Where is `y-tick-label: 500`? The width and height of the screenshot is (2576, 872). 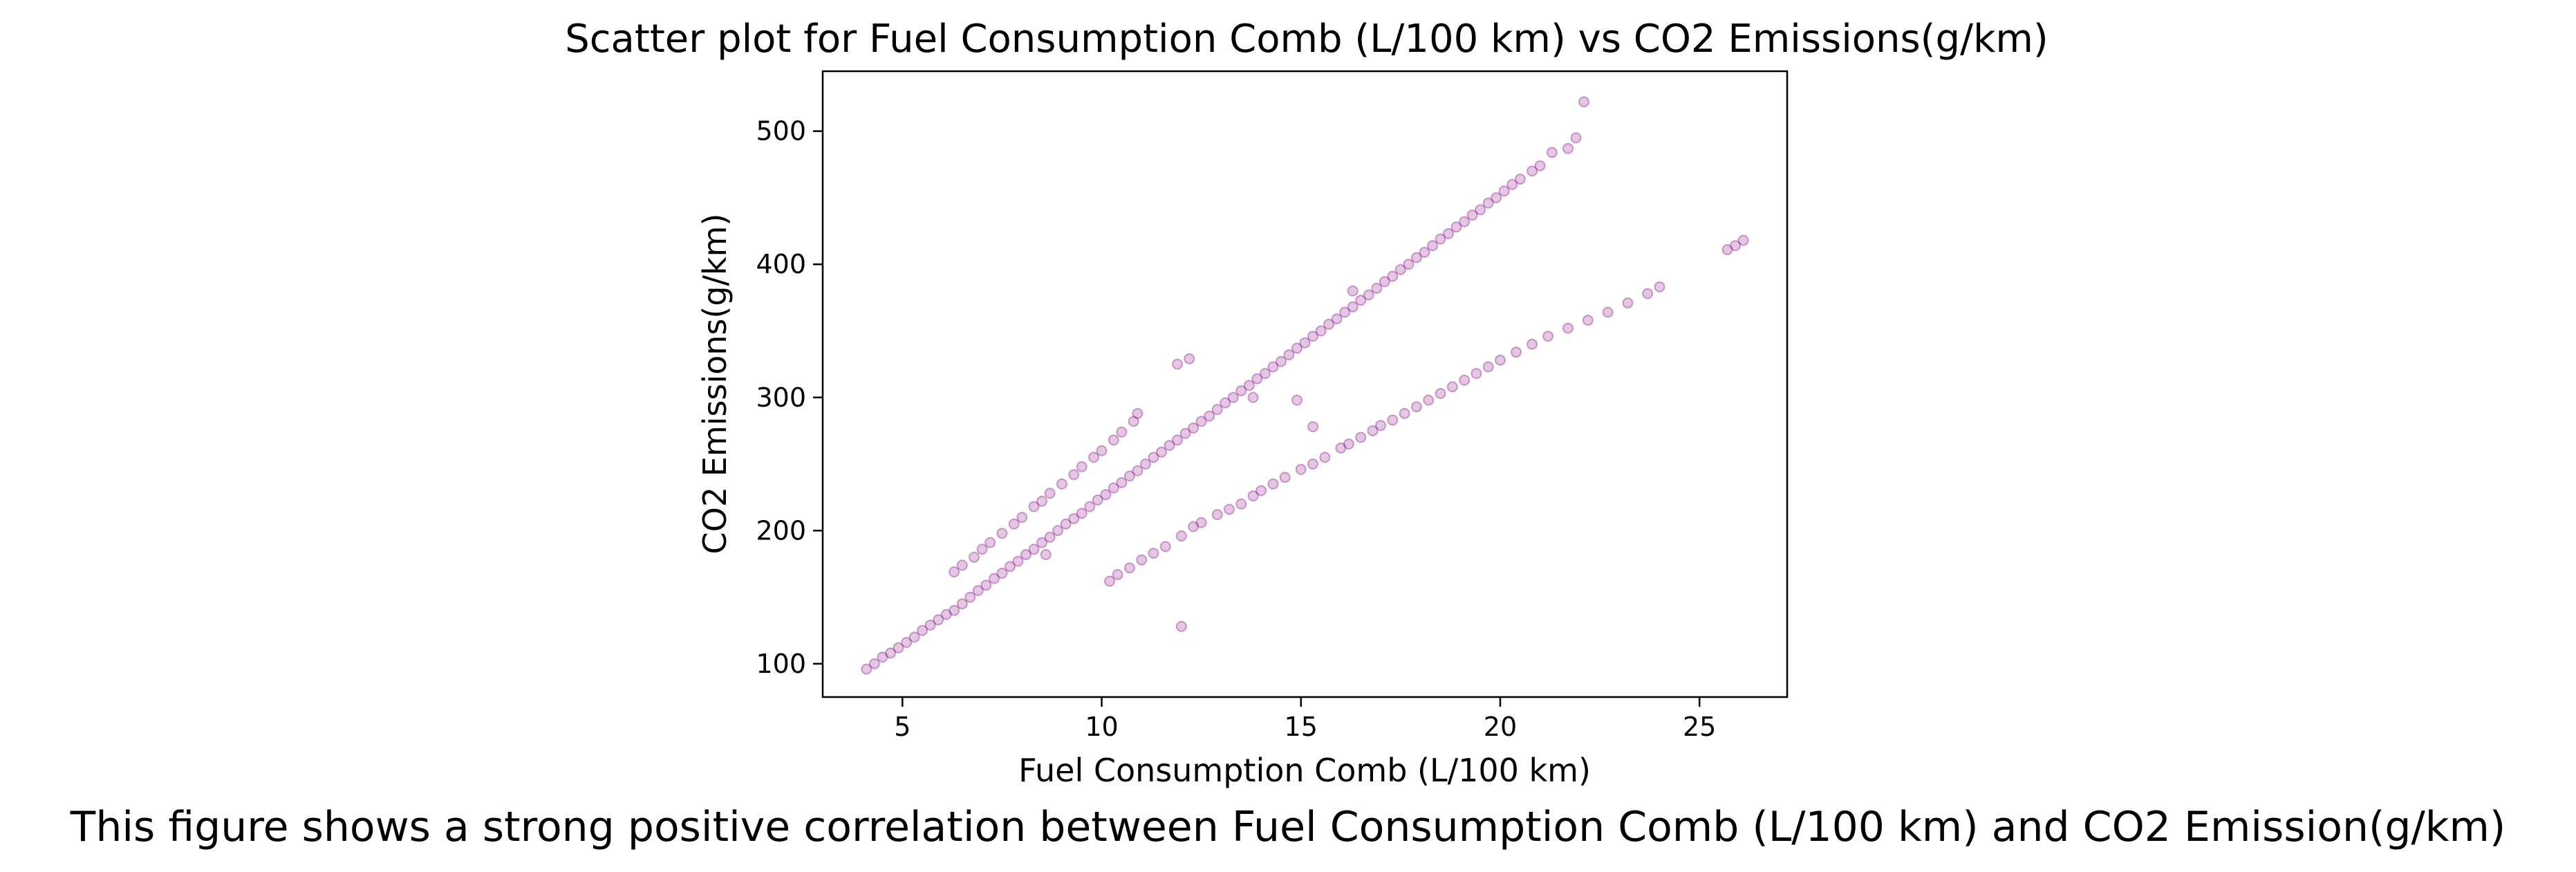
y-tick-label: 500 is located at coordinates (781, 131).